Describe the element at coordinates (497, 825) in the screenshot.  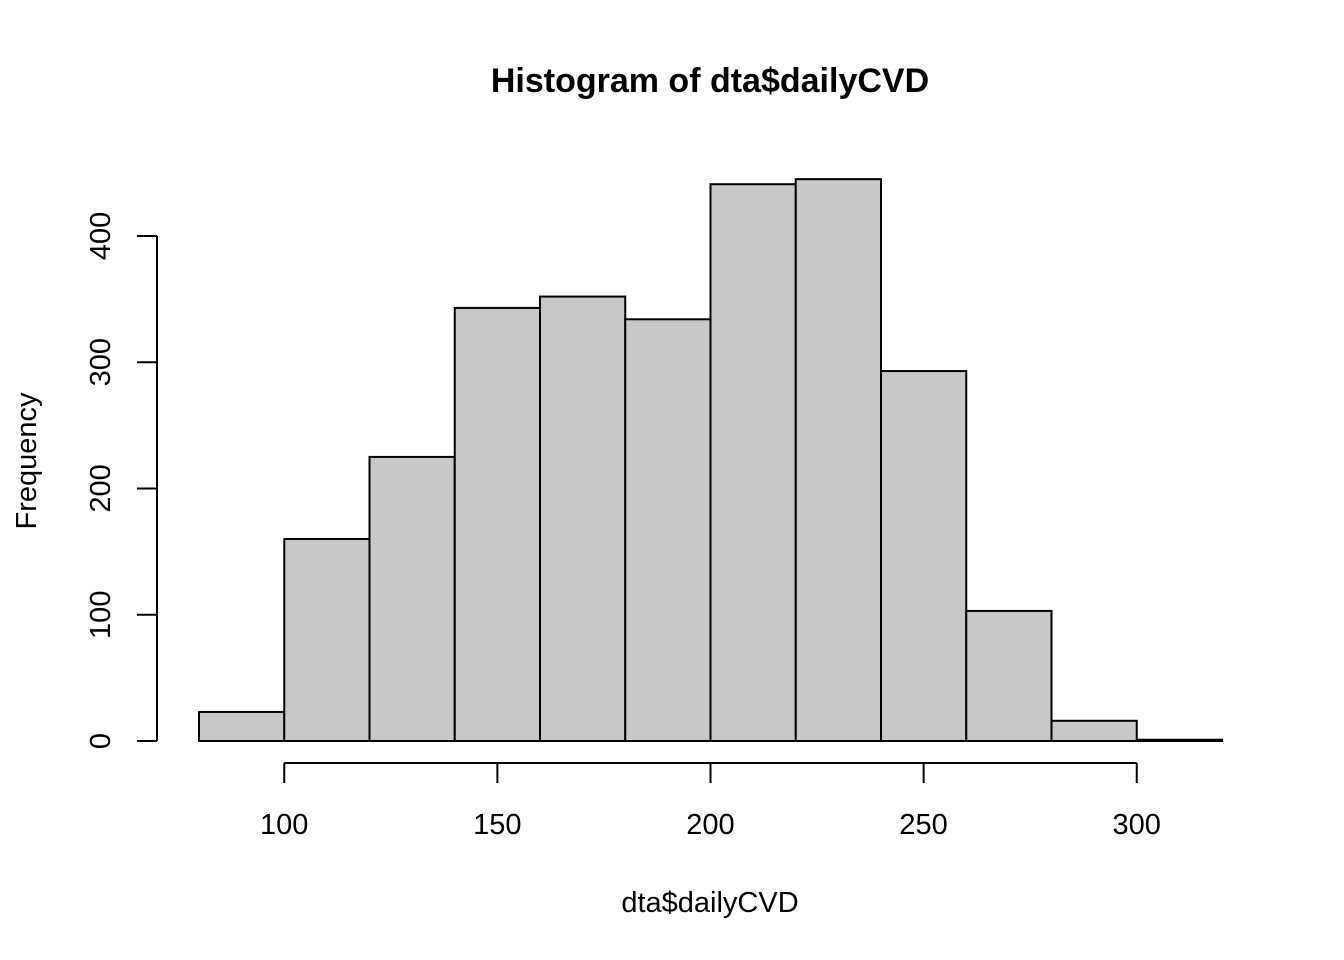
I see `x-tick-label: 150` at that location.